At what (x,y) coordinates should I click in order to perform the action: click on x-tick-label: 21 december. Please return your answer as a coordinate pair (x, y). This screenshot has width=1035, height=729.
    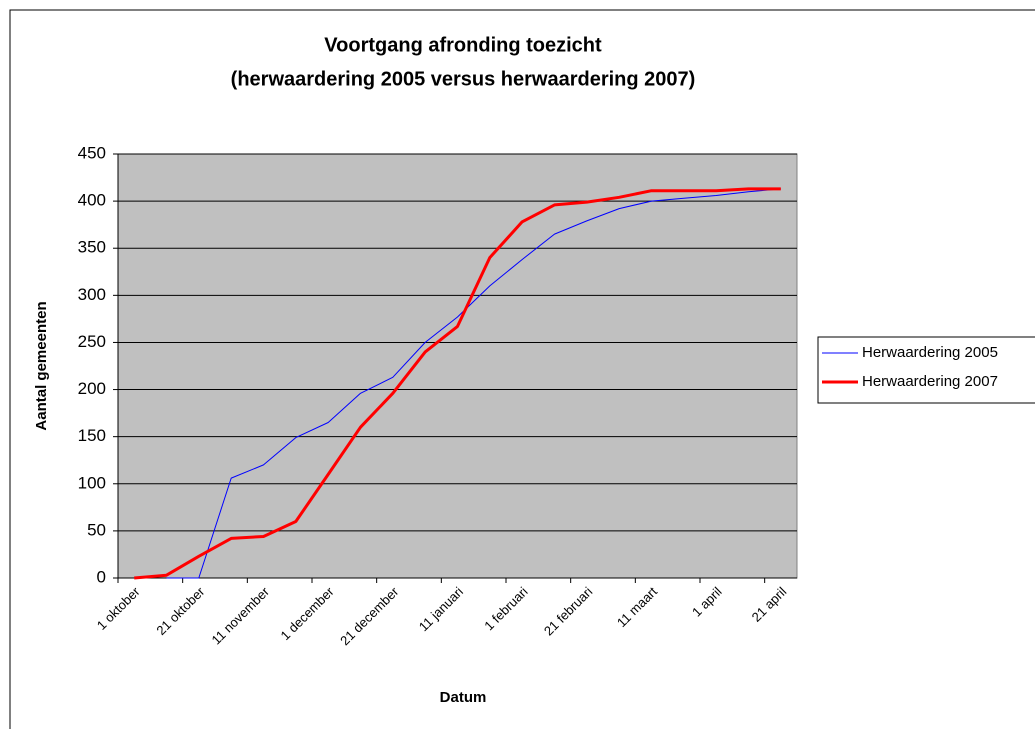
    Looking at the image, I should click on (369, 615).